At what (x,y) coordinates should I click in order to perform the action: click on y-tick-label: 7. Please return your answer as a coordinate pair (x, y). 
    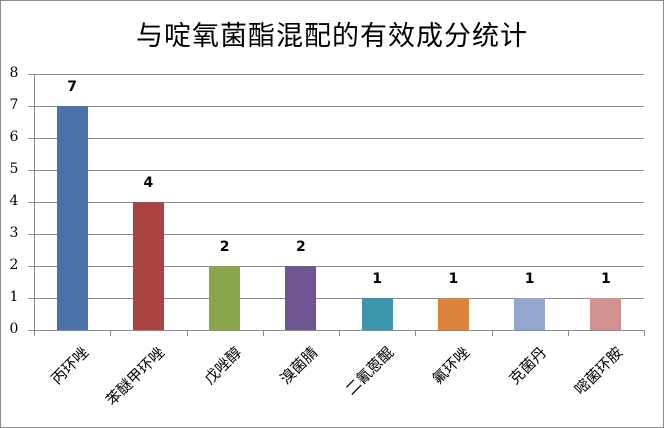
    Looking at the image, I should click on (14, 105).